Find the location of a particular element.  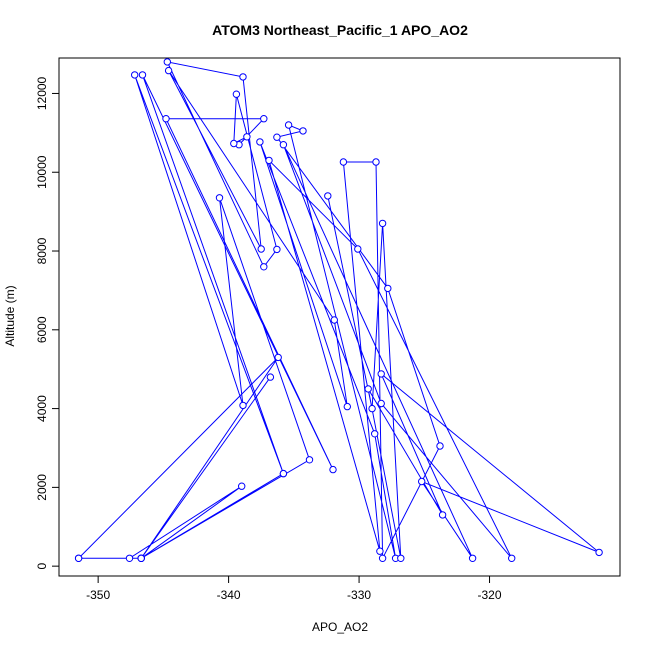

y-tick-label: 0 is located at coordinates (42, 565).